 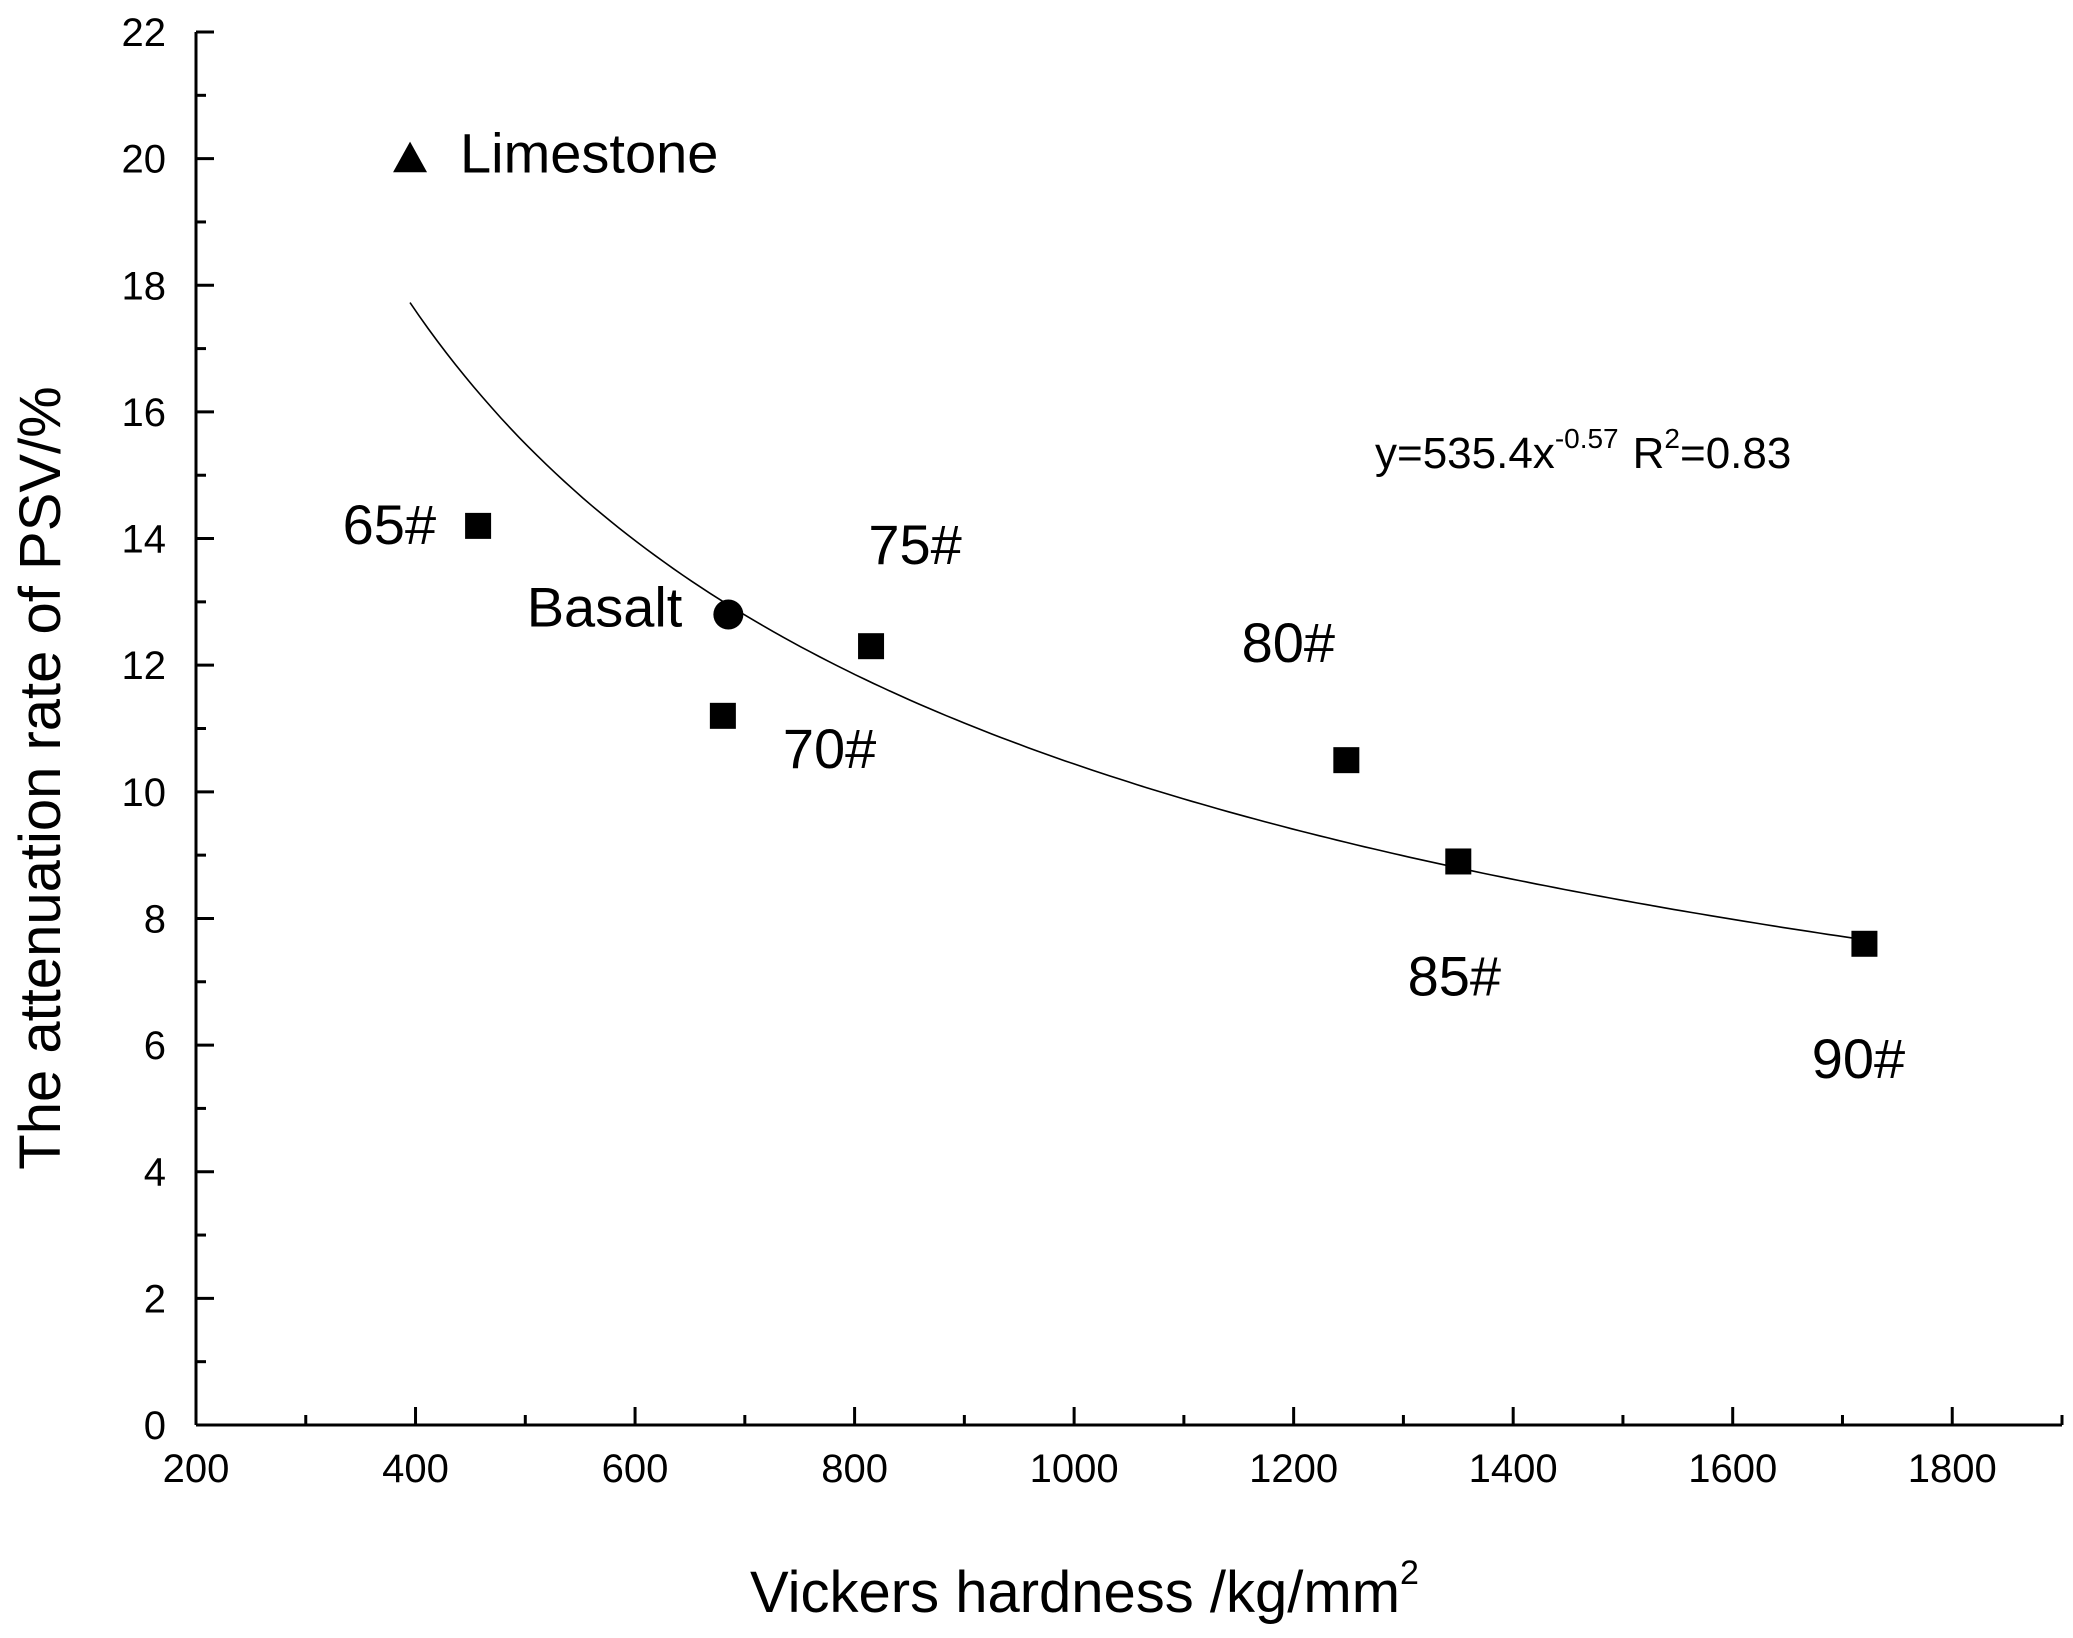 I want to click on r2-value: =0.83, so click(x=1735, y=453).